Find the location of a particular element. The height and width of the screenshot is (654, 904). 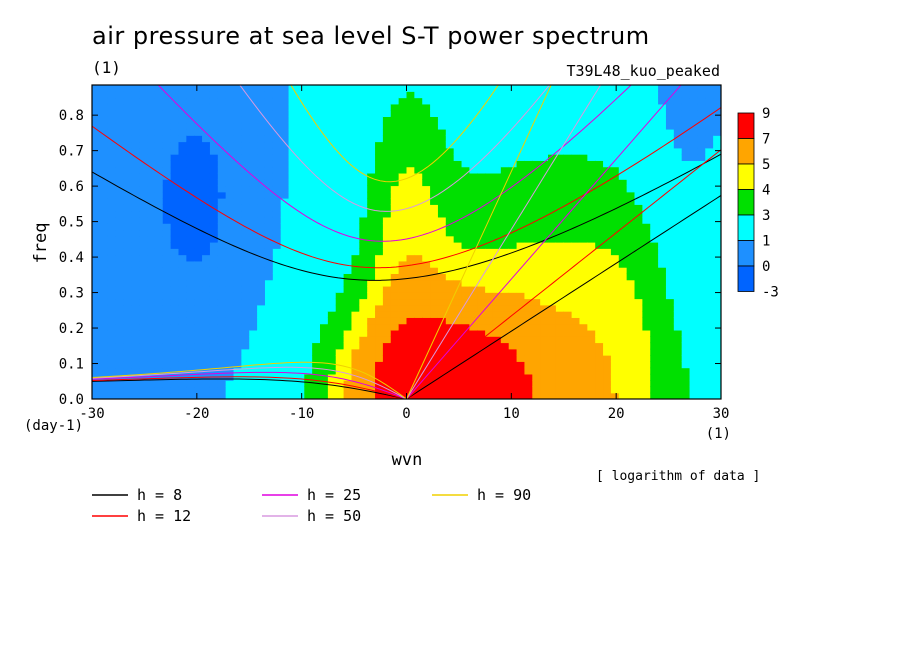

colorbar-swatch is located at coordinates (746, 176).